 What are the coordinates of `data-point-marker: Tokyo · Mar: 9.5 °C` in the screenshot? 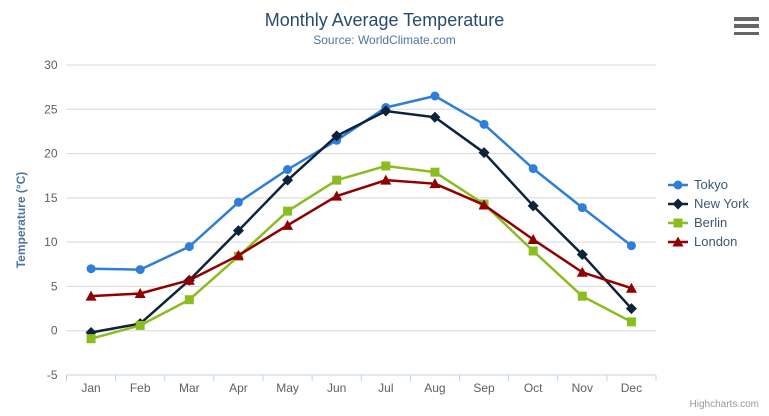 It's located at (189, 247).